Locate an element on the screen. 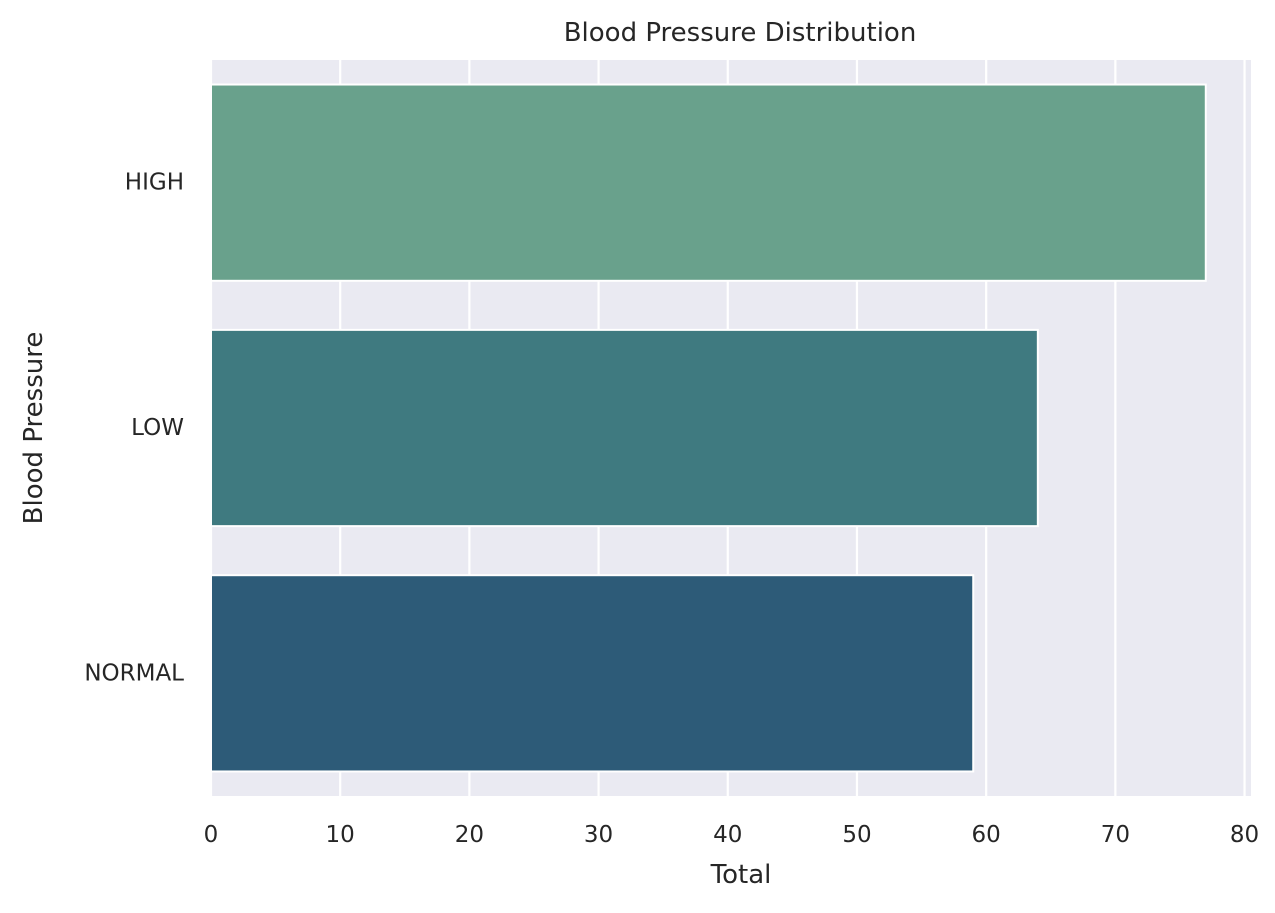 This screenshot has height=913, width=1275. x-tick-label: 20 is located at coordinates (469, 835).